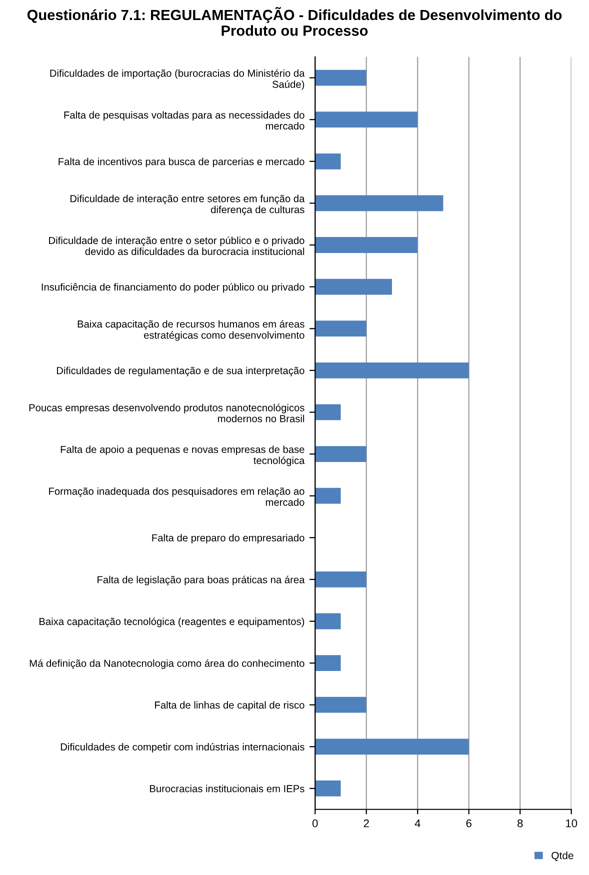  I want to click on y-tick-label: Insuficiência de financiamento do poder público ou privado, so click(173, 288).